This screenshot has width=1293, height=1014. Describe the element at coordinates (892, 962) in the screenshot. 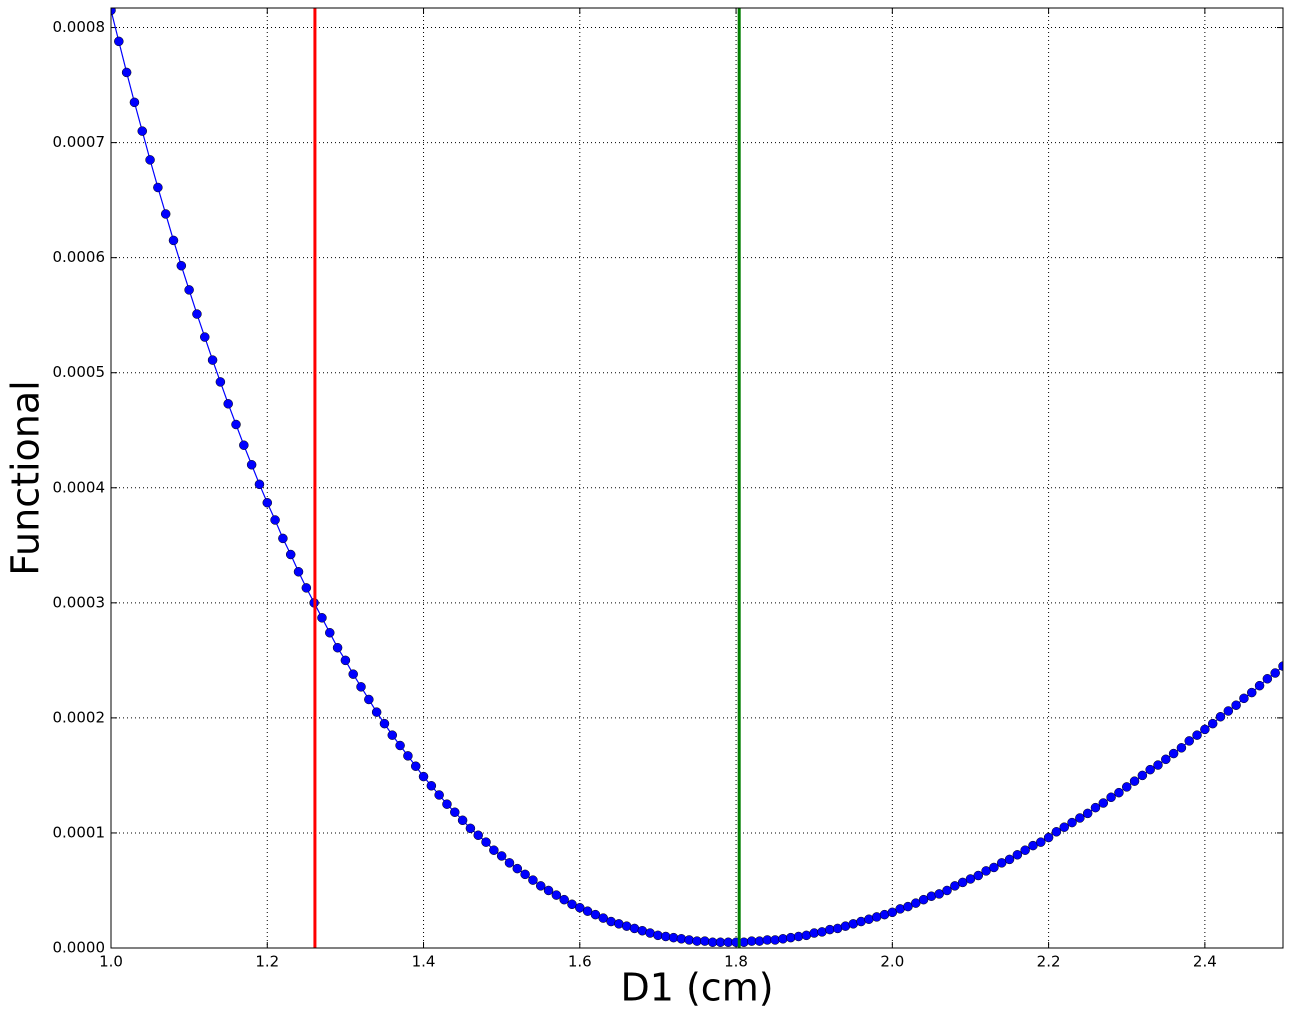

I see `x-tick-label: 2.0` at that location.